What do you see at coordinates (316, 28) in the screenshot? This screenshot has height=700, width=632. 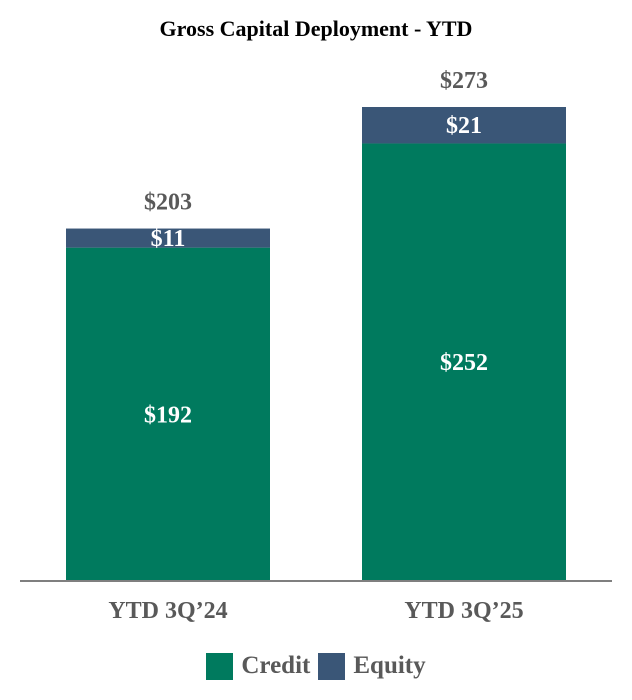 I see `chart-title: Gross Capital Deployment - YTD` at bounding box center [316, 28].